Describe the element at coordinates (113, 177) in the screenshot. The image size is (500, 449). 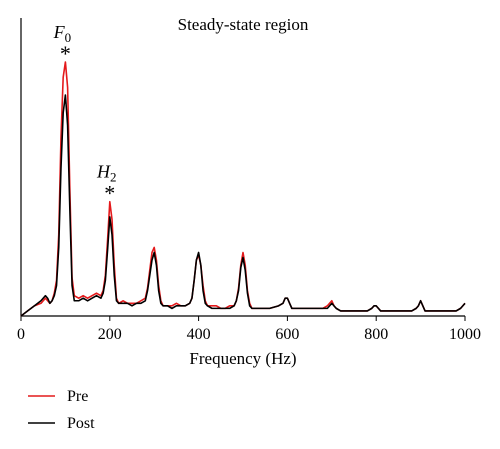
I see `peak-label-subscript: 2` at that location.